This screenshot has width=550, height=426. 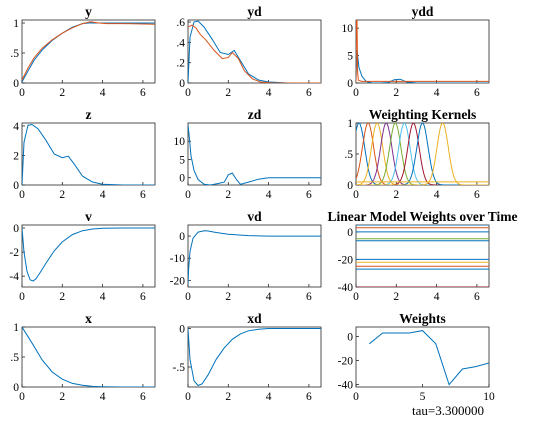 What do you see at coordinates (254, 216) in the screenshot?
I see `panel-title: vd` at bounding box center [254, 216].